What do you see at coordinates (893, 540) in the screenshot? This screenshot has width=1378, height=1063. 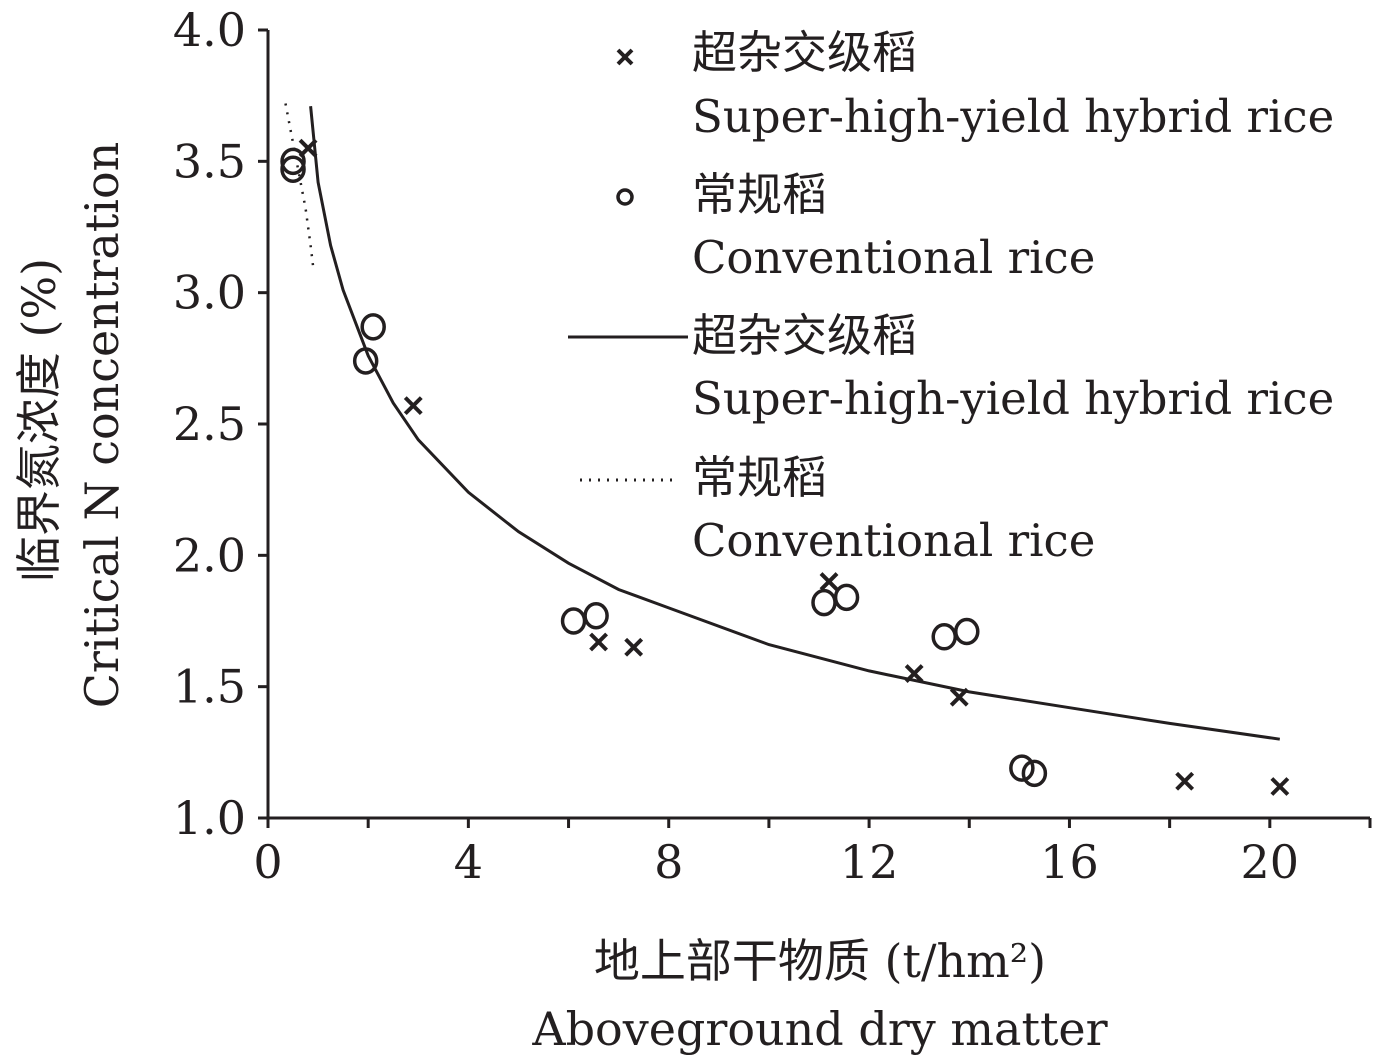 I see `legend-item-4-en: Conventional rice` at bounding box center [893, 540].